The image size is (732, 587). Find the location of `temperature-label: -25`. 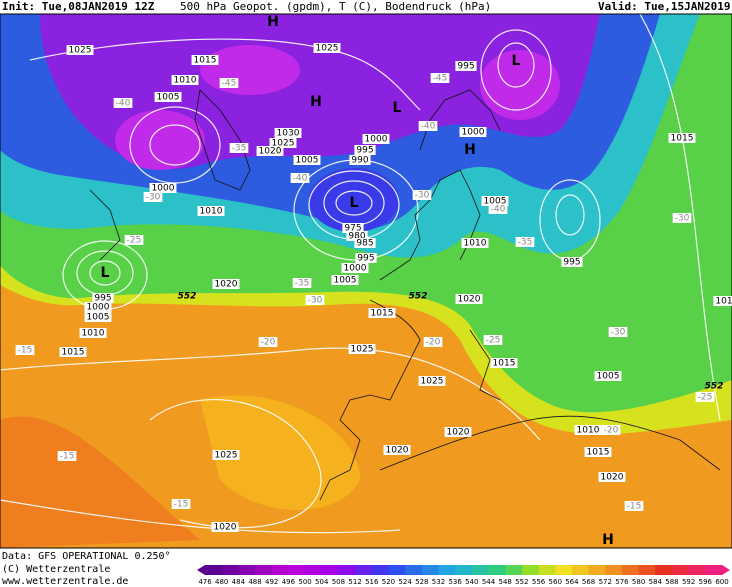

temperature-label: -25 is located at coordinates (705, 398).